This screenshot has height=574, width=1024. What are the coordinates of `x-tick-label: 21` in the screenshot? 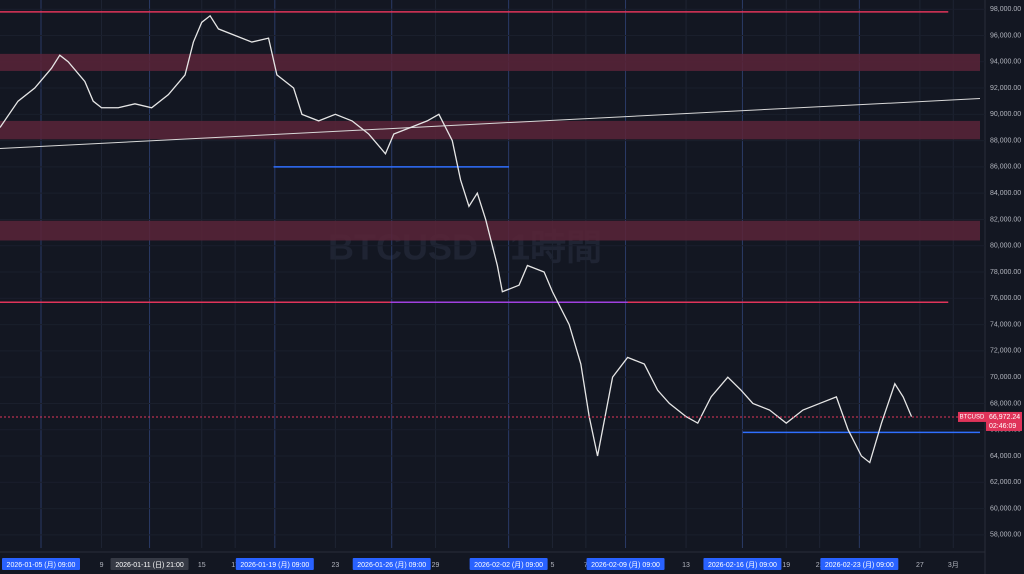 It's located at (820, 565).